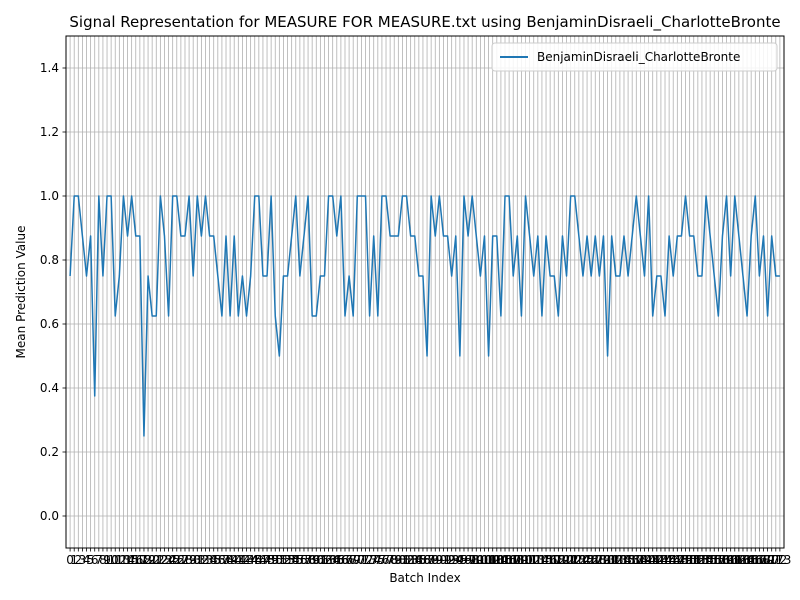 The image size is (800, 600). What do you see at coordinates (340, 560) in the screenshot?
I see `x-tick-label: 66` at bounding box center [340, 560].